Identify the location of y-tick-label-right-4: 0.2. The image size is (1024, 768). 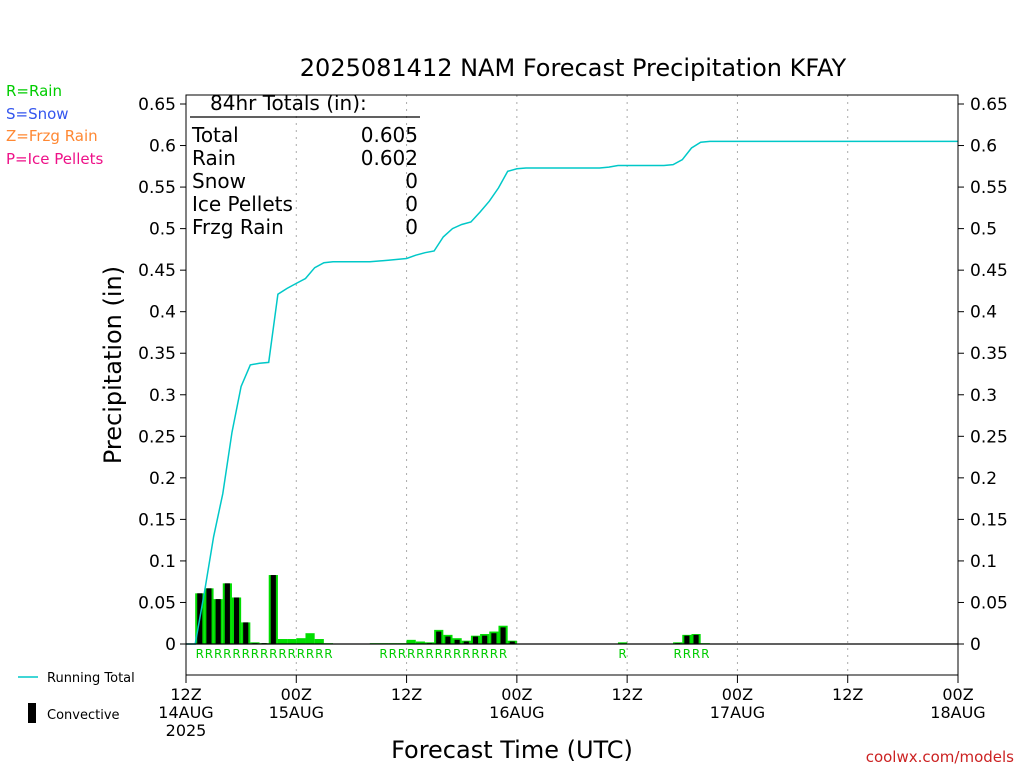
(983, 479).